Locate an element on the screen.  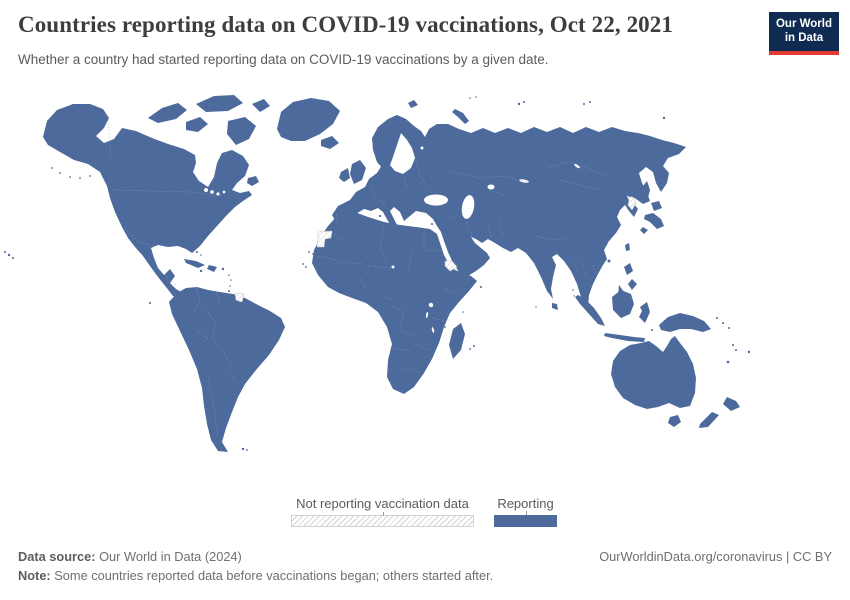
owid-logo: Our World in Data is located at coordinates (803, 33).